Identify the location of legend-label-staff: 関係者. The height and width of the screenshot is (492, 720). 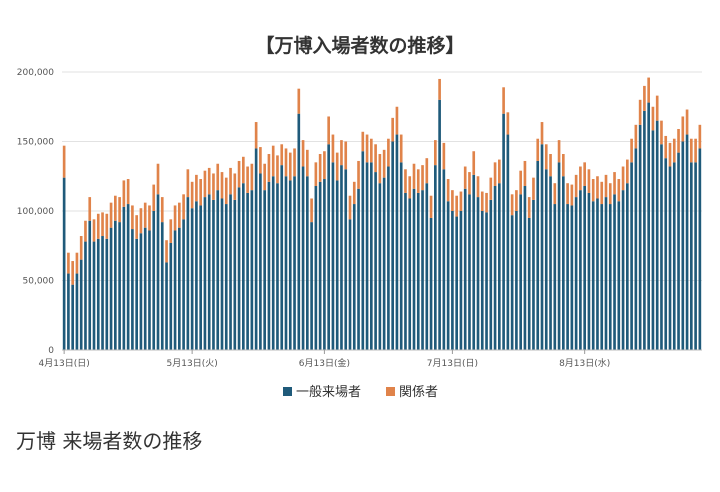
(418, 392).